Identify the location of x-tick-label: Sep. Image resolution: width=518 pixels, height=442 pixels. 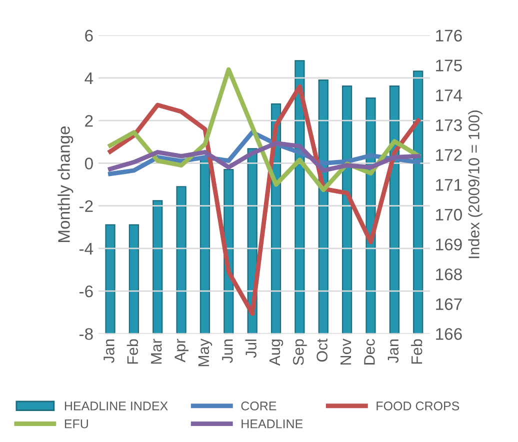
(299, 352).